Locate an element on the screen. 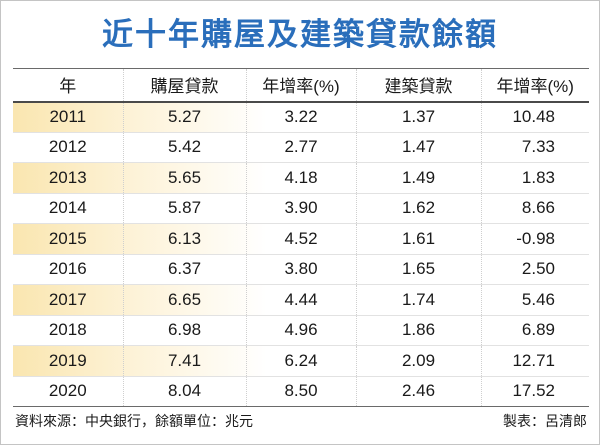 The height and width of the screenshot is (445, 600). cell-construction-loan: 1.86 is located at coordinates (418, 330).